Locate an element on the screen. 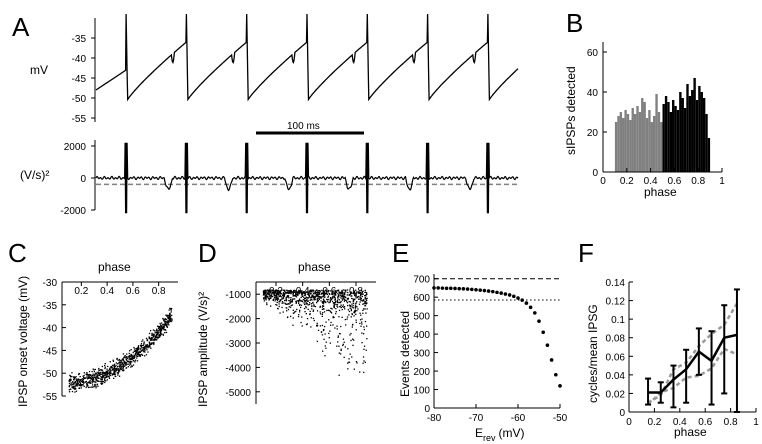 The image size is (762, 444). d-y-tick-label: -1000 is located at coordinates (238, 295).